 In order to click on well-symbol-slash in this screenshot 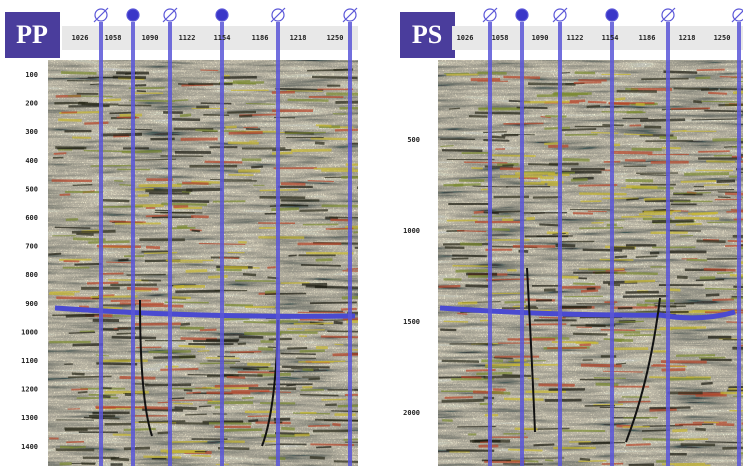, I will do `click(560, 15)`.